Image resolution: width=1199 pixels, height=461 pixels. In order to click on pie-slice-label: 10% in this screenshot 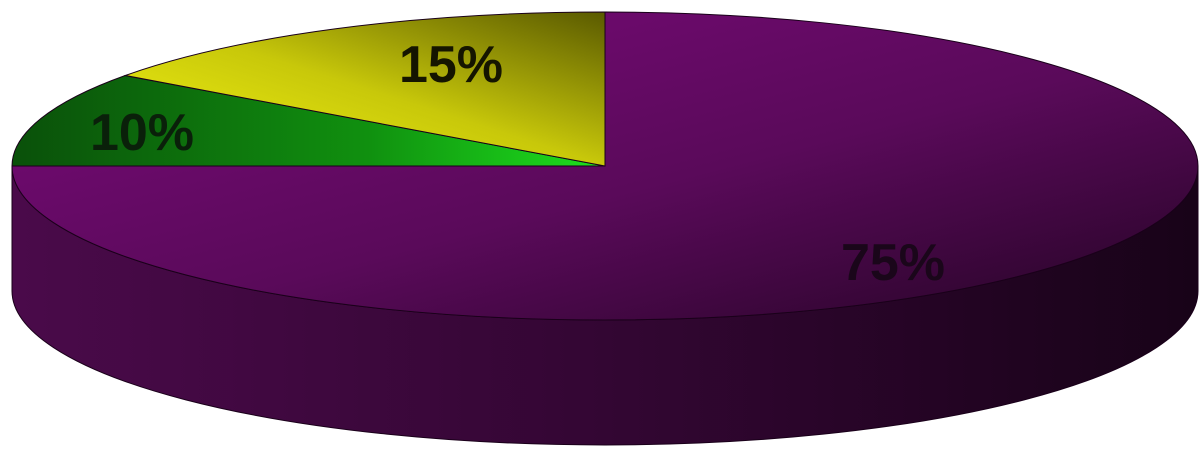, I will do `click(142, 133)`.